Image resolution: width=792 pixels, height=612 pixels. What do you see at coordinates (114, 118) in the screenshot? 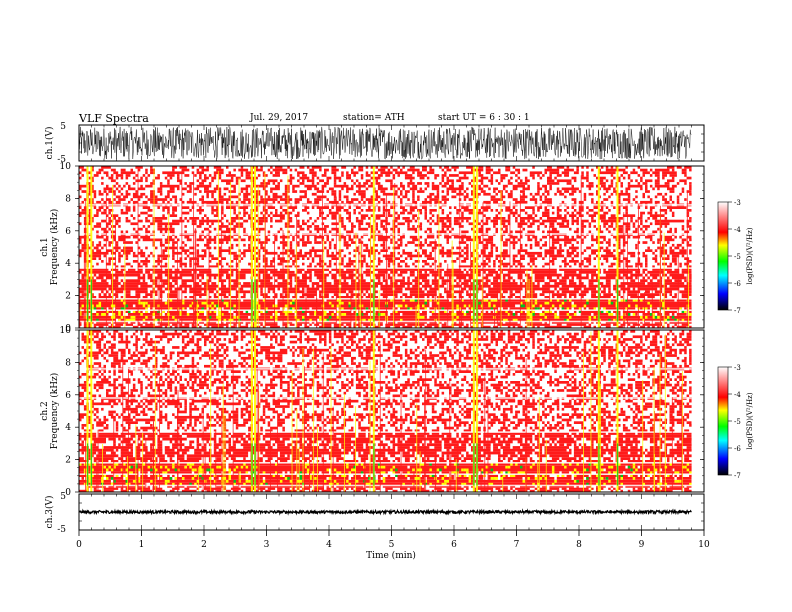
I see `plot-title: VLF Spectra` at bounding box center [114, 118].